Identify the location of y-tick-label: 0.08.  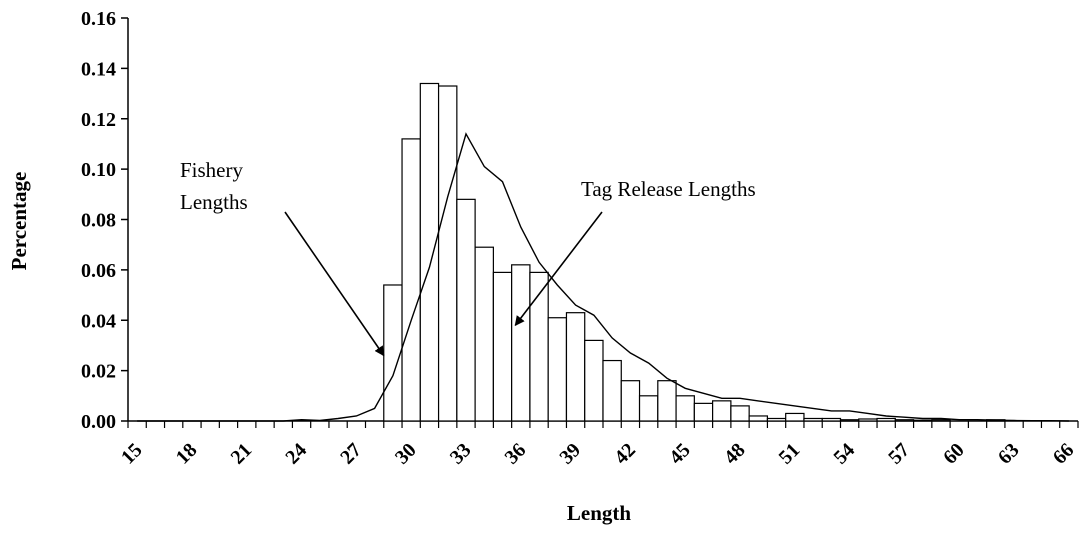
(98, 221).